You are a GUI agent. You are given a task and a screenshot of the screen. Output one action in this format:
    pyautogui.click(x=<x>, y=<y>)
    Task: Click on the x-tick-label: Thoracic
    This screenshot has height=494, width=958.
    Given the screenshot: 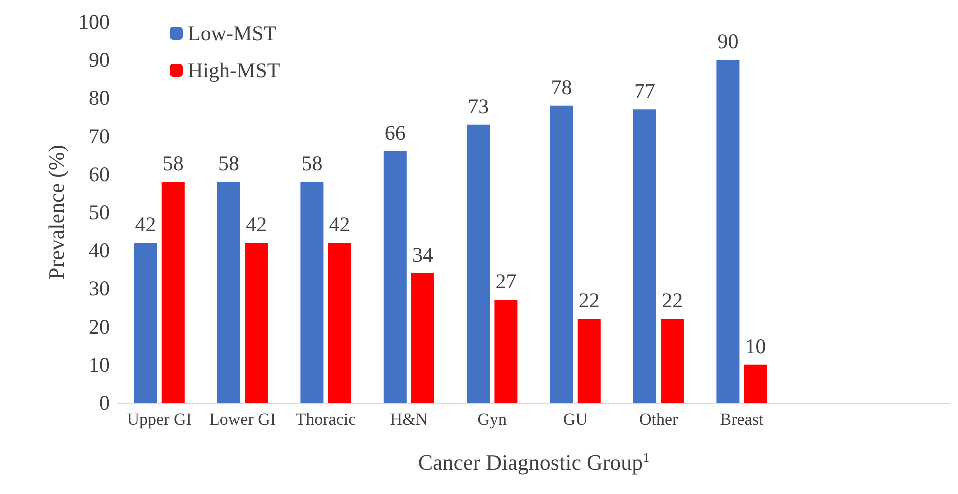 What is the action you would take?
    pyautogui.click(x=326, y=419)
    